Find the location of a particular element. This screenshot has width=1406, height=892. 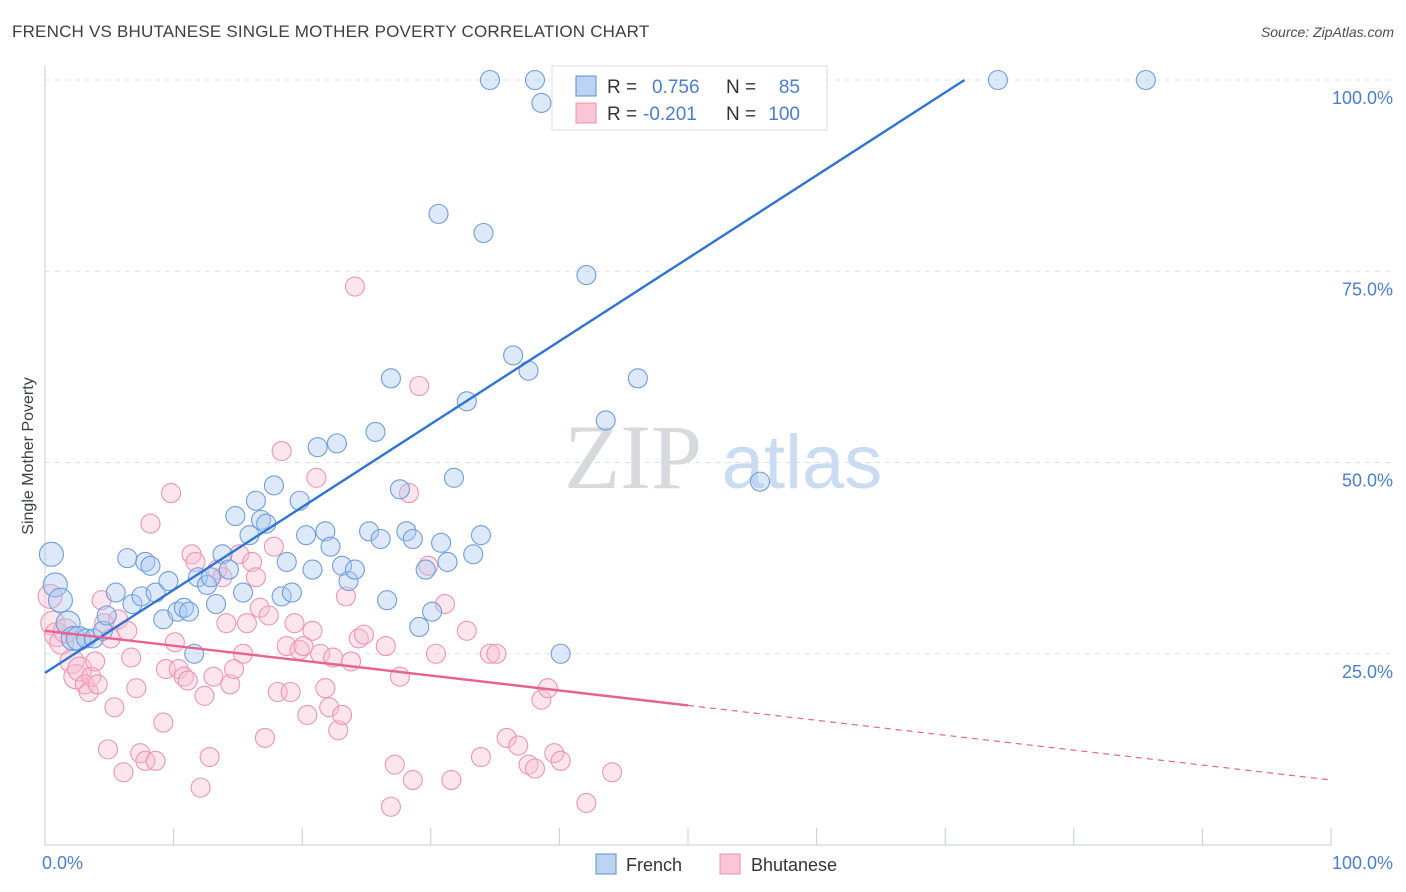

y-tick-label: 100.0% is located at coordinates (1362, 98).